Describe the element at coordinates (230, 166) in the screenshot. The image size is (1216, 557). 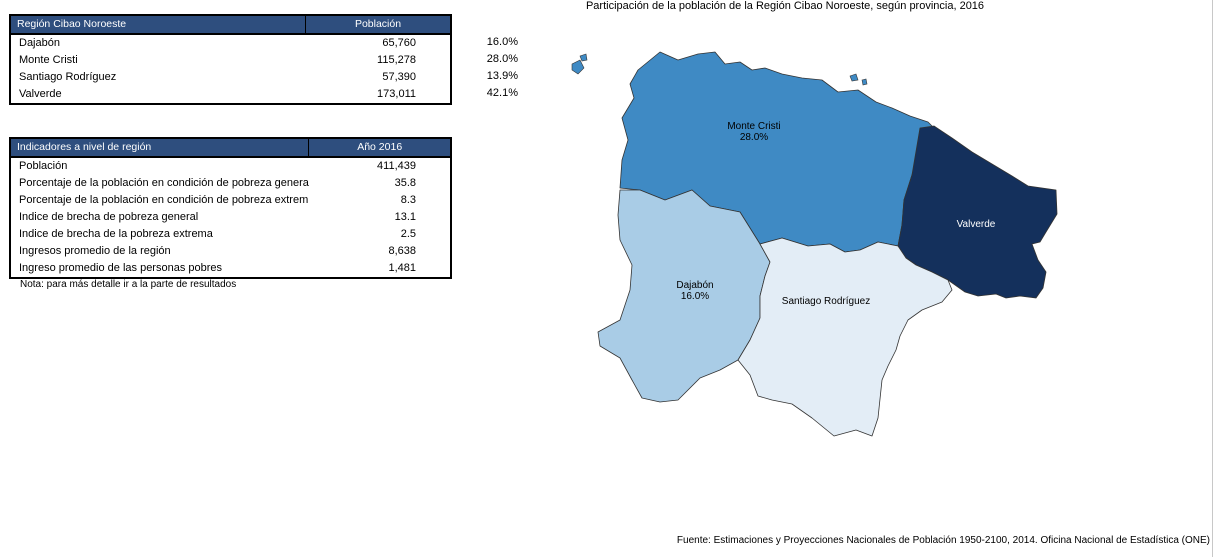
I see `table-row: Población 411,439` at that location.